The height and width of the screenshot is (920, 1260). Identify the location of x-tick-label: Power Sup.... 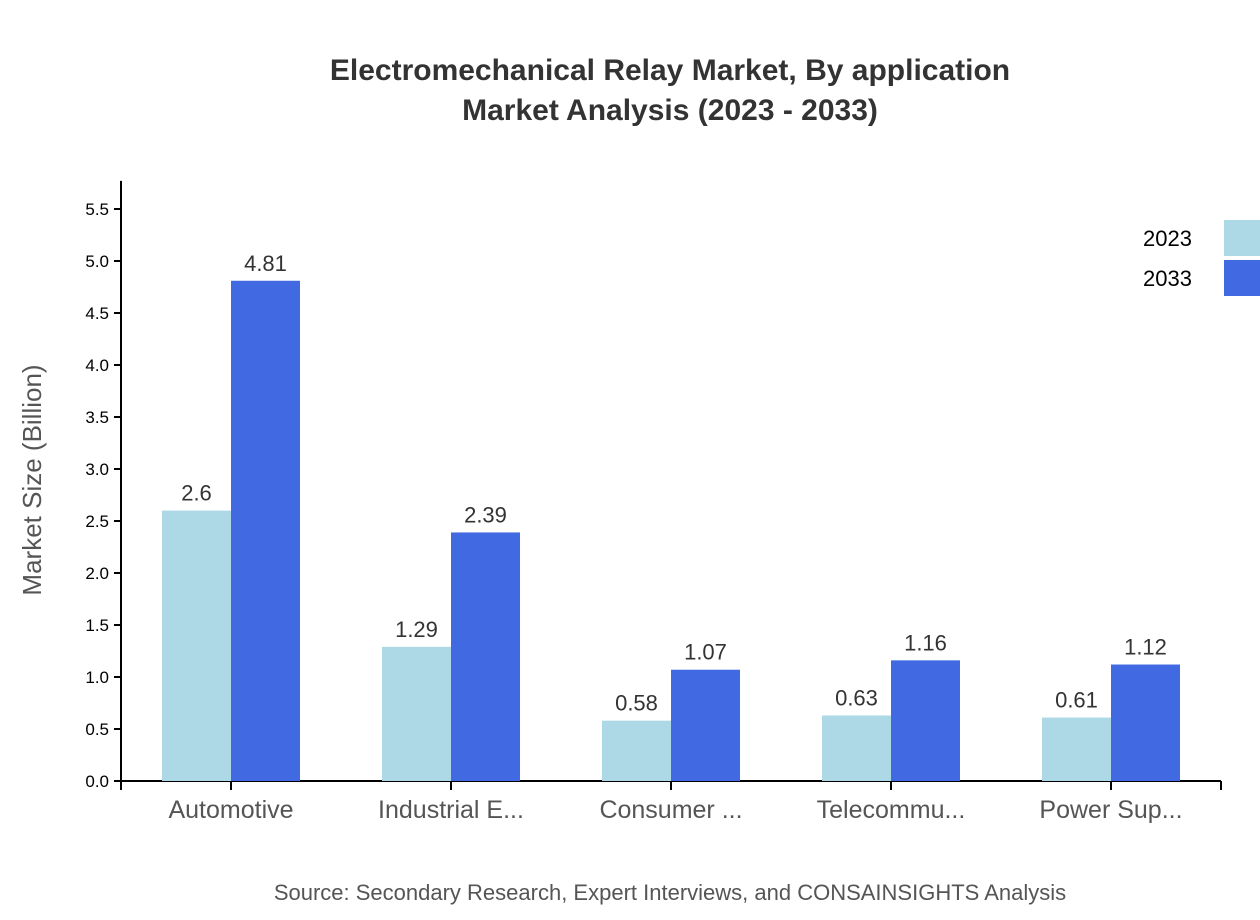
(1110, 810).